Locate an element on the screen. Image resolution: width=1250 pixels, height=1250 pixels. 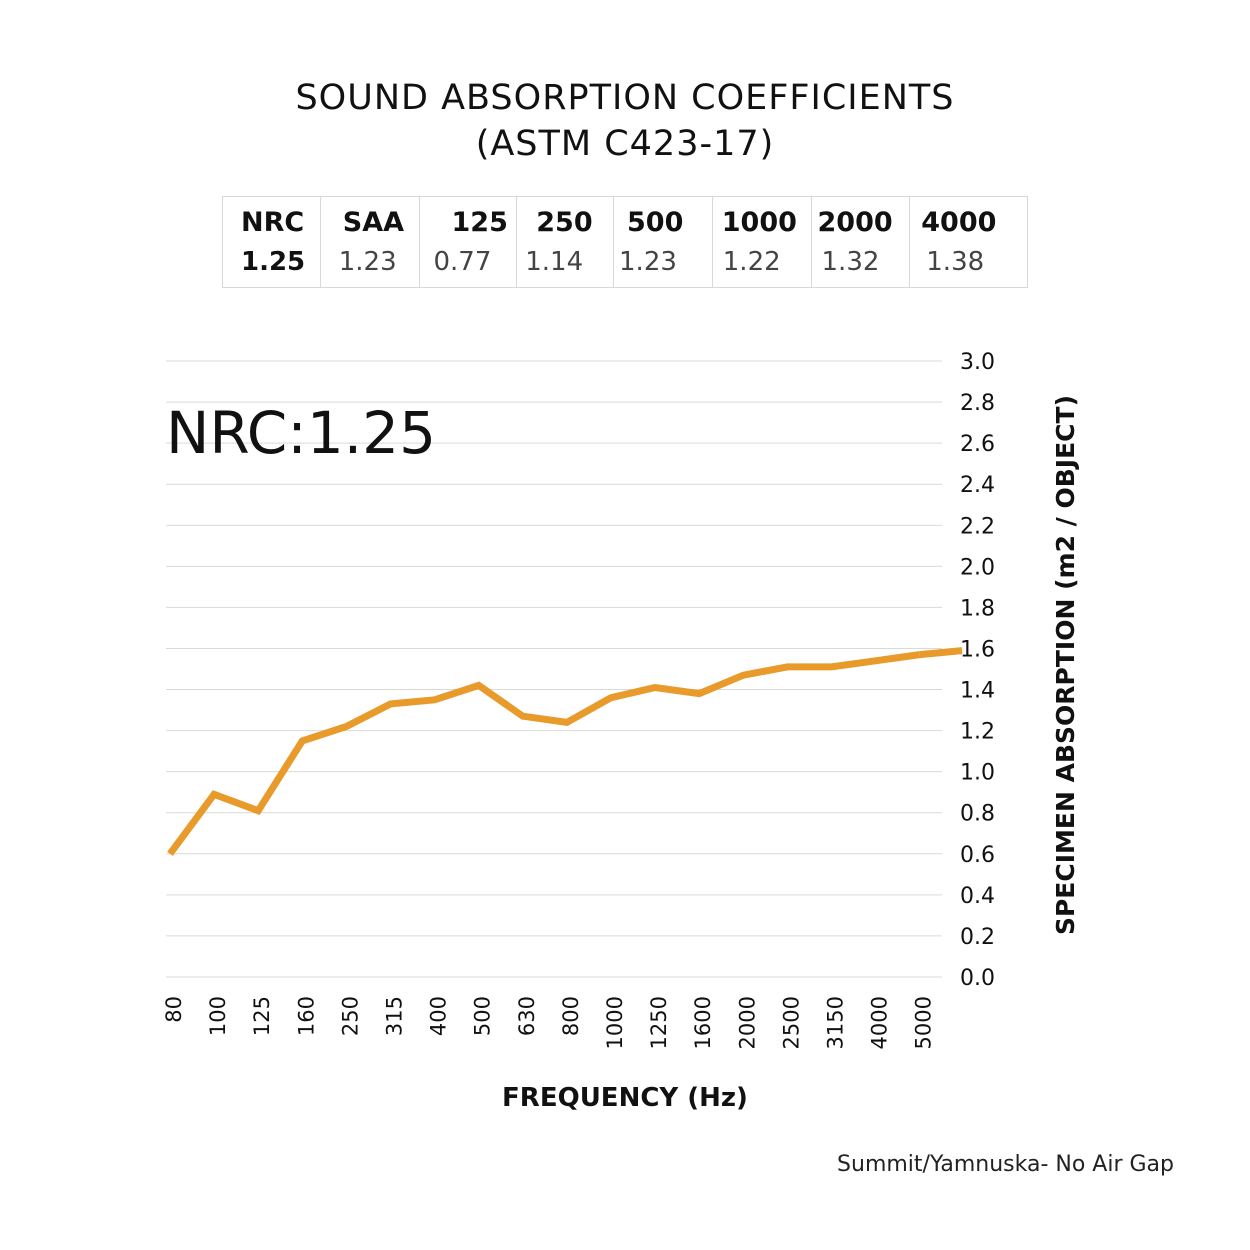
series-line is located at coordinates (544, 753).